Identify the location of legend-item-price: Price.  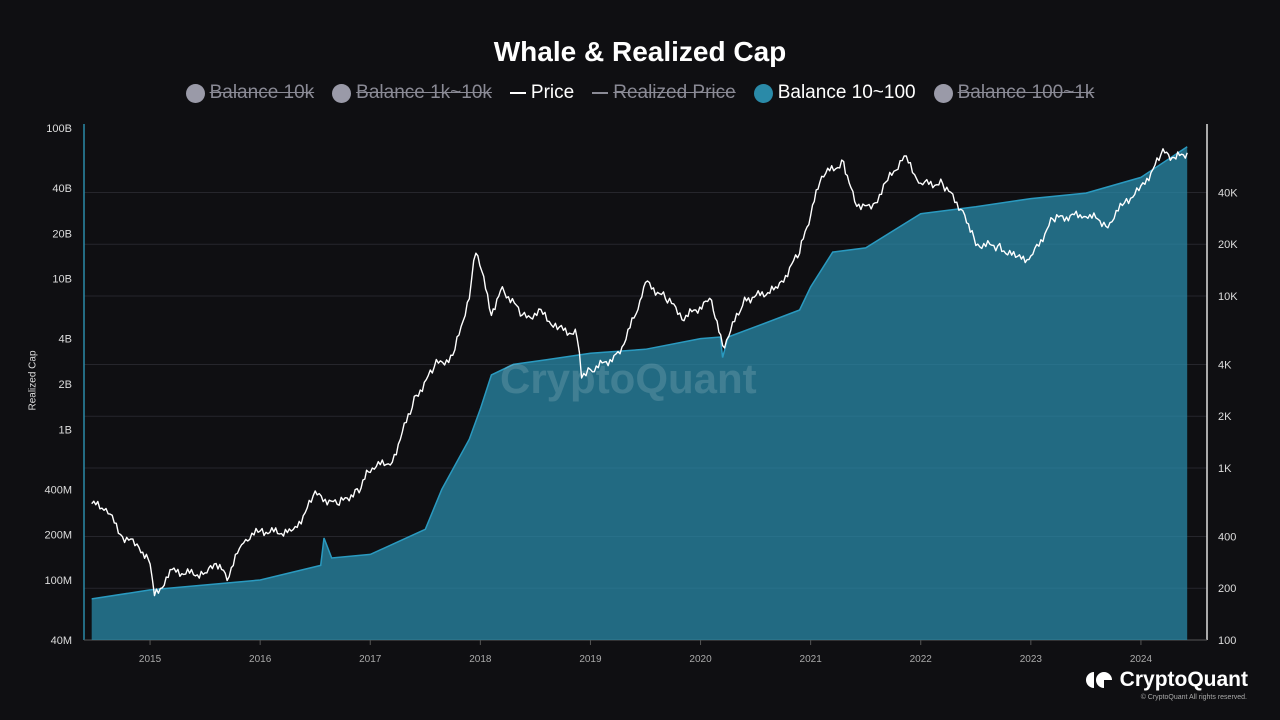
(542, 93).